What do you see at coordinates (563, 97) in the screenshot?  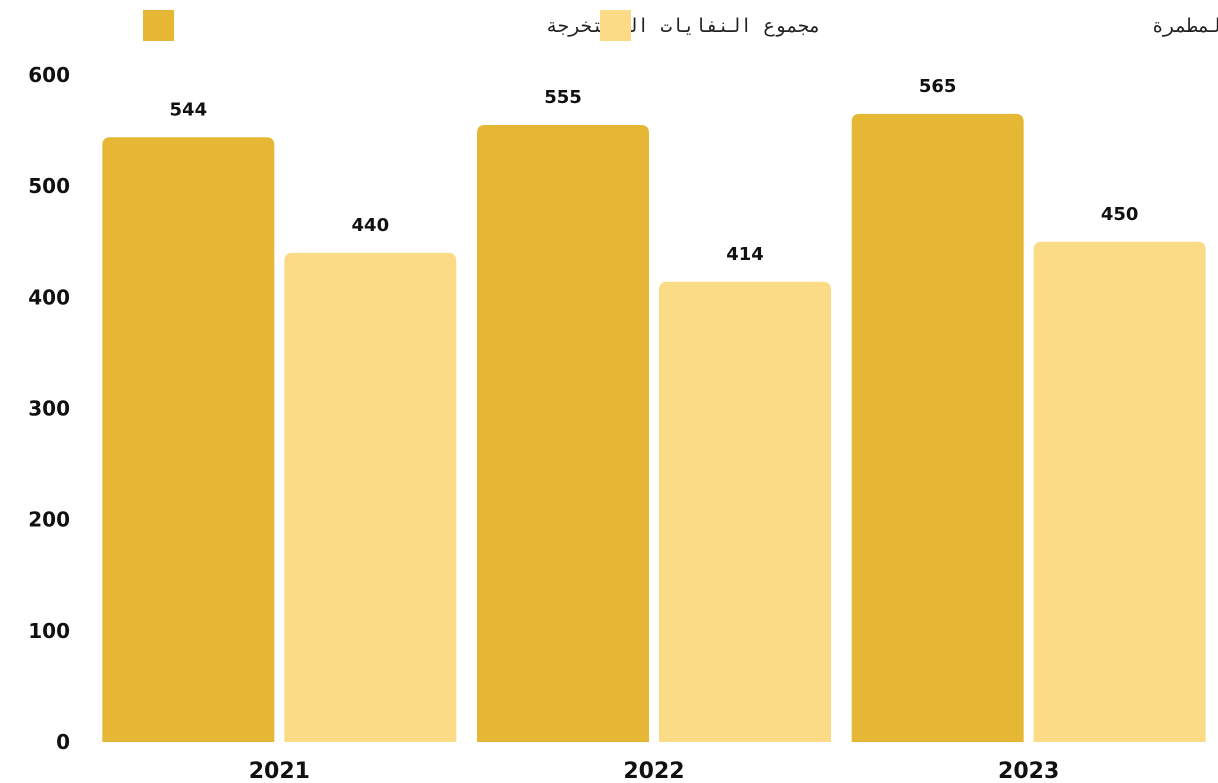 I see `data-label-series-1-2022: 555` at bounding box center [563, 97].